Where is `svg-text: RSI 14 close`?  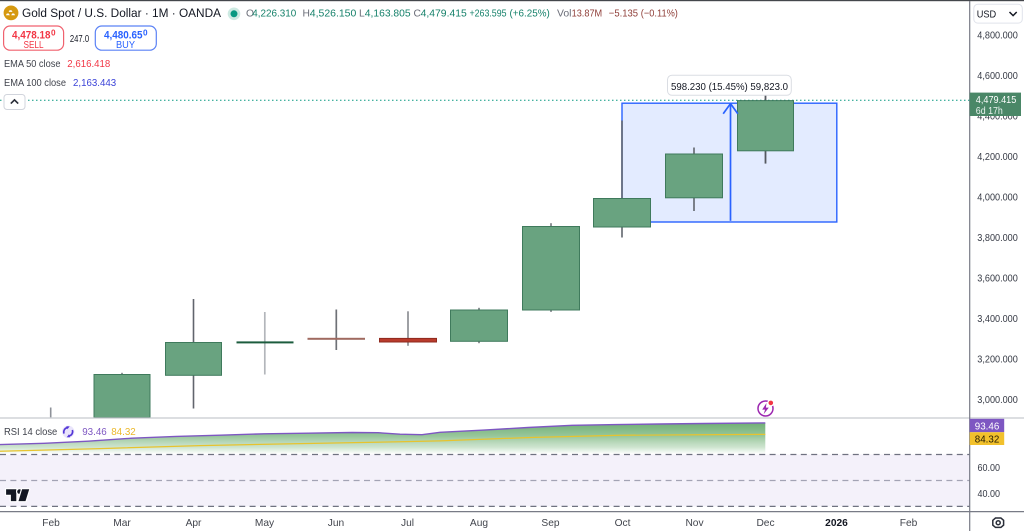
svg-text: RSI 14 close is located at coordinates (31, 432).